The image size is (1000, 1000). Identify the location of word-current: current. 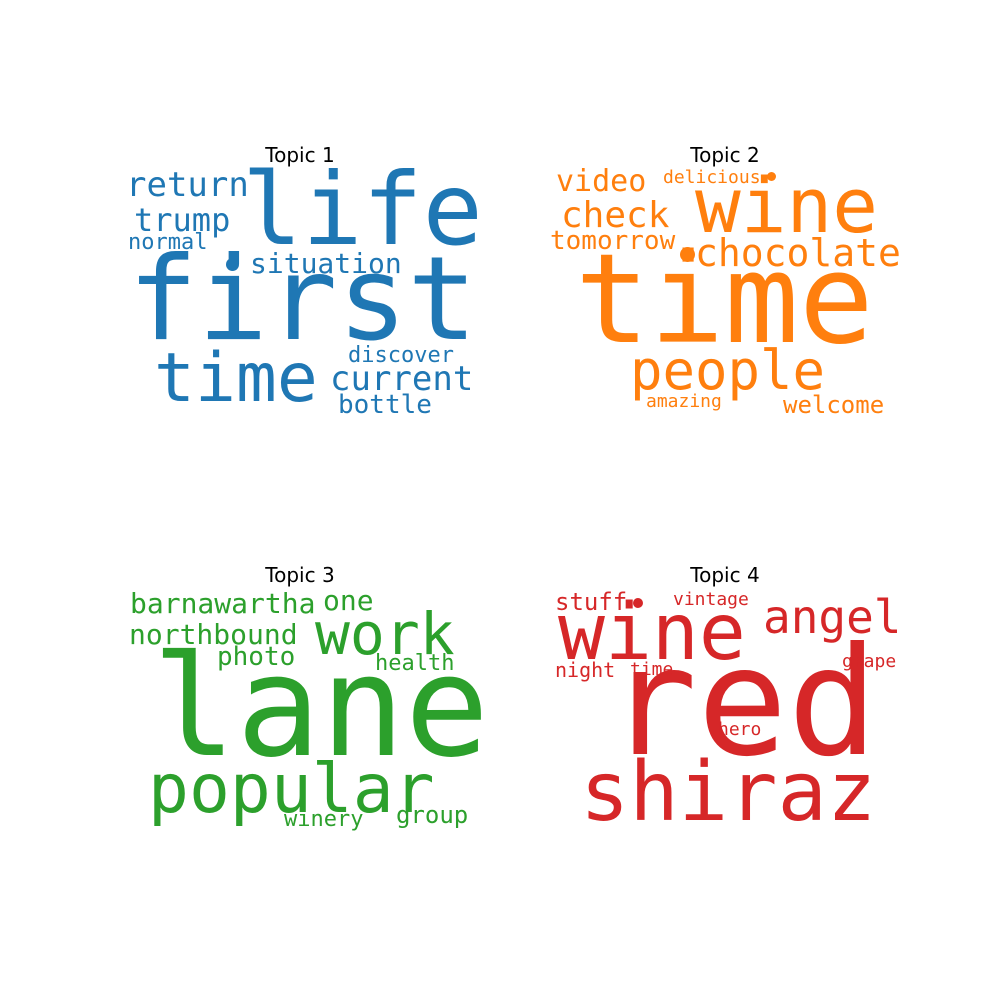
(402, 379).